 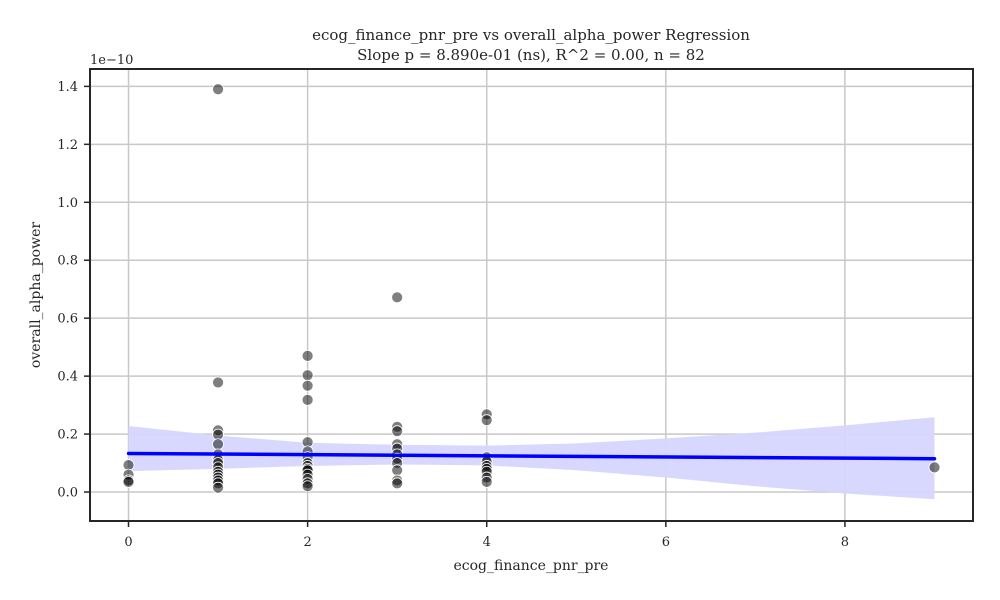 I want to click on x-tick-label: 6, so click(x=666, y=542).